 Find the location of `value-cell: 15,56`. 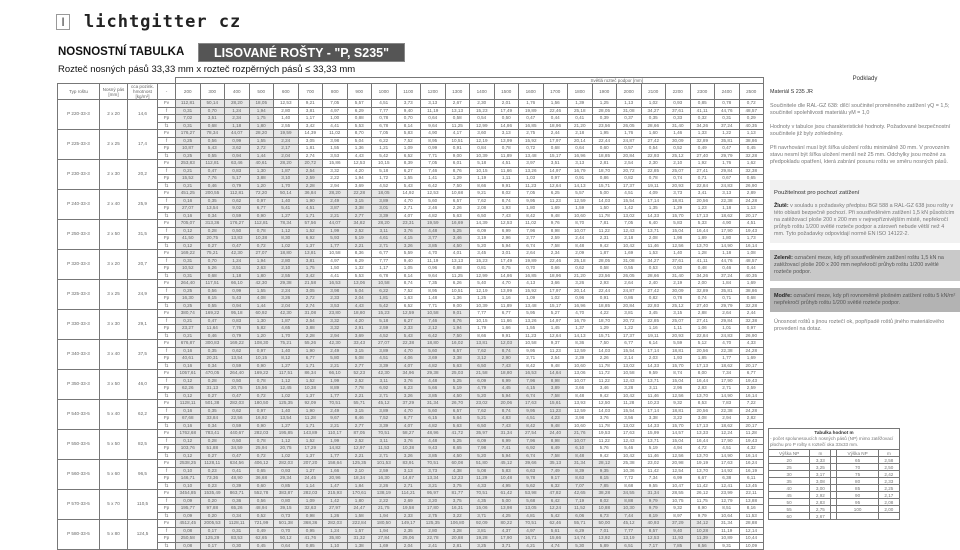

value-cell: 15,56 is located at coordinates (261, 388).